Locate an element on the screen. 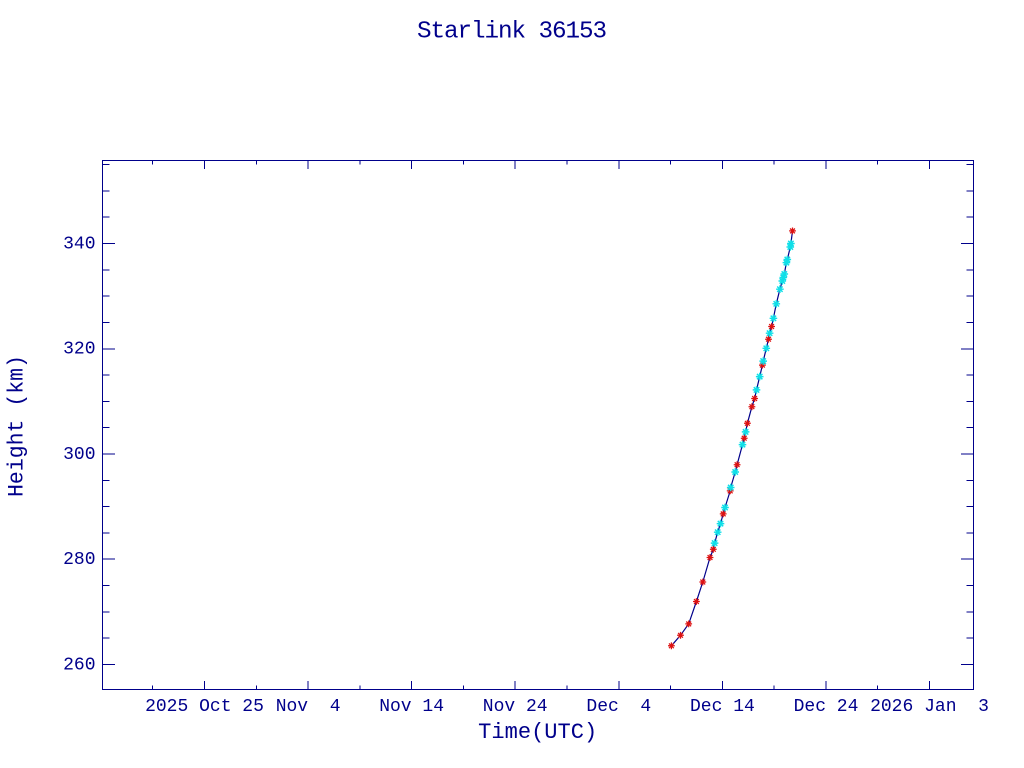 This screenshot has height=768, width=1024. svg-text: Time(UTC) is located at coordinates (537, 732).